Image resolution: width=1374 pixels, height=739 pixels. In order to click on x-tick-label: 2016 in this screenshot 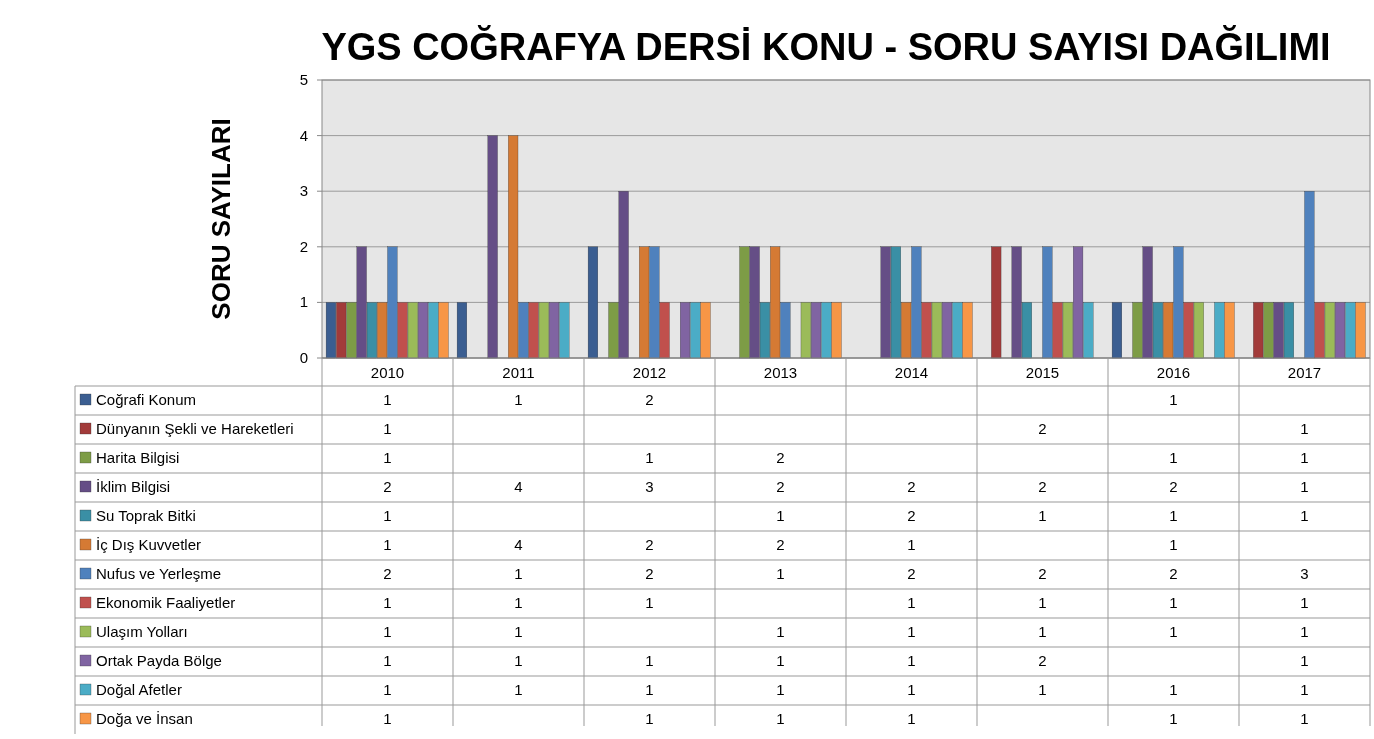, I will do `click(1173, 372)`.